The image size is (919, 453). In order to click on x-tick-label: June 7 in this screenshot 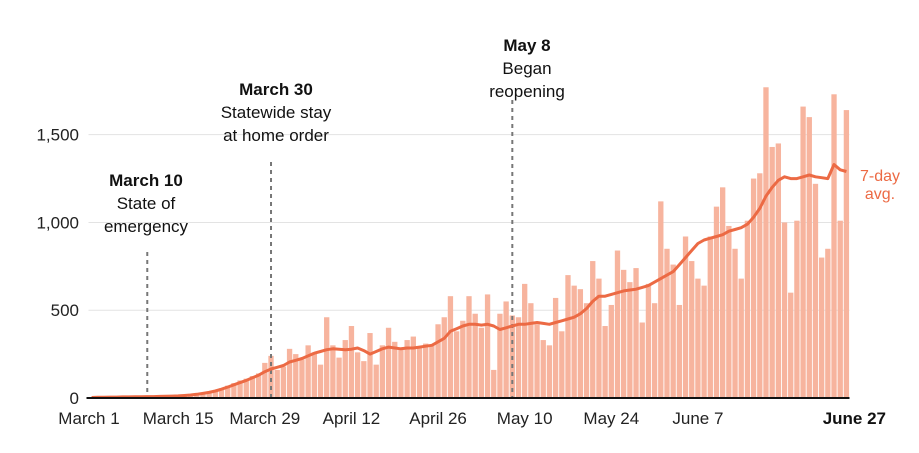, I will do `click(697, 418)`.